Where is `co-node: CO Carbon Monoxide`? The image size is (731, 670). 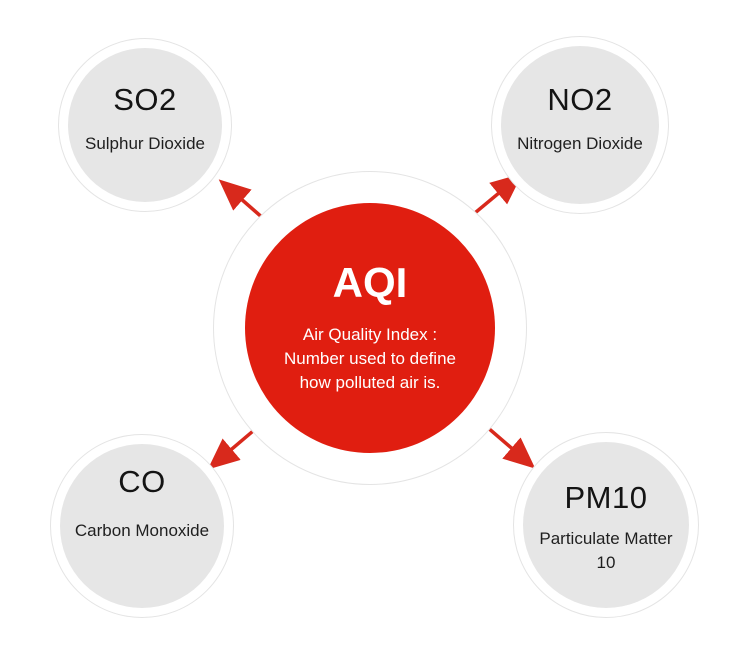 co-node: CO Carbon Monoxide is located at coordinates (142, 526).